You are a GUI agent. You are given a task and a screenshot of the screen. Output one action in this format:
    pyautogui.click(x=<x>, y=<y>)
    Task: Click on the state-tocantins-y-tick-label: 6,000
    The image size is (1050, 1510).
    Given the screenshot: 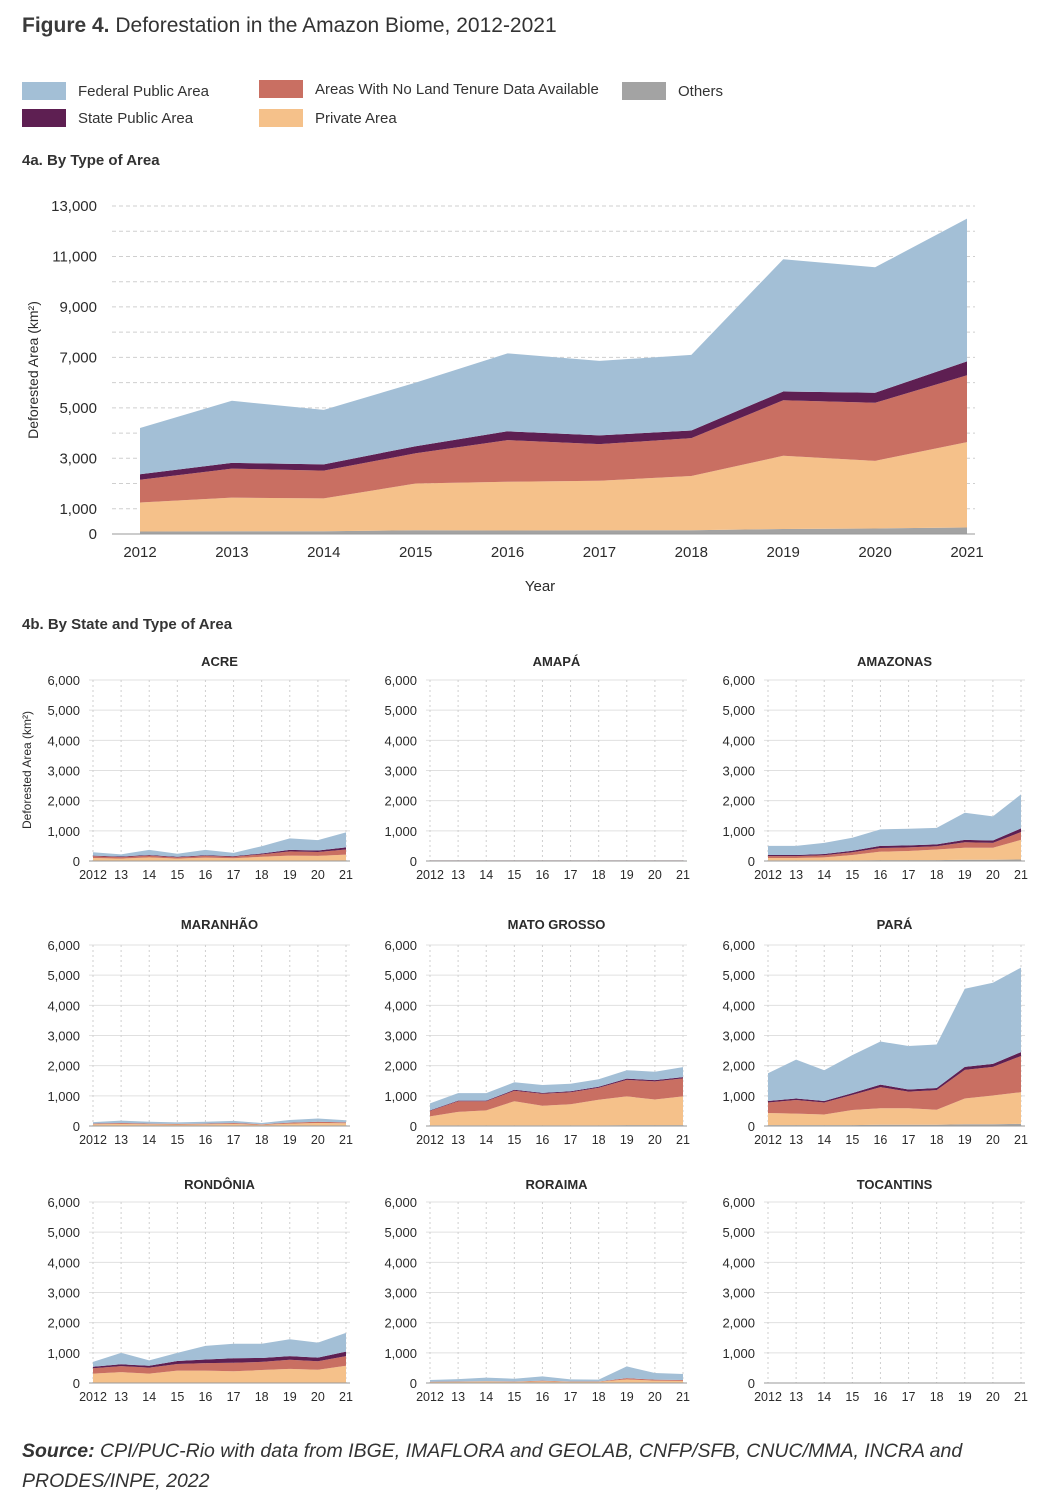 What is the action you would take?
    pyautogui.click(x=738, y=1202)
    